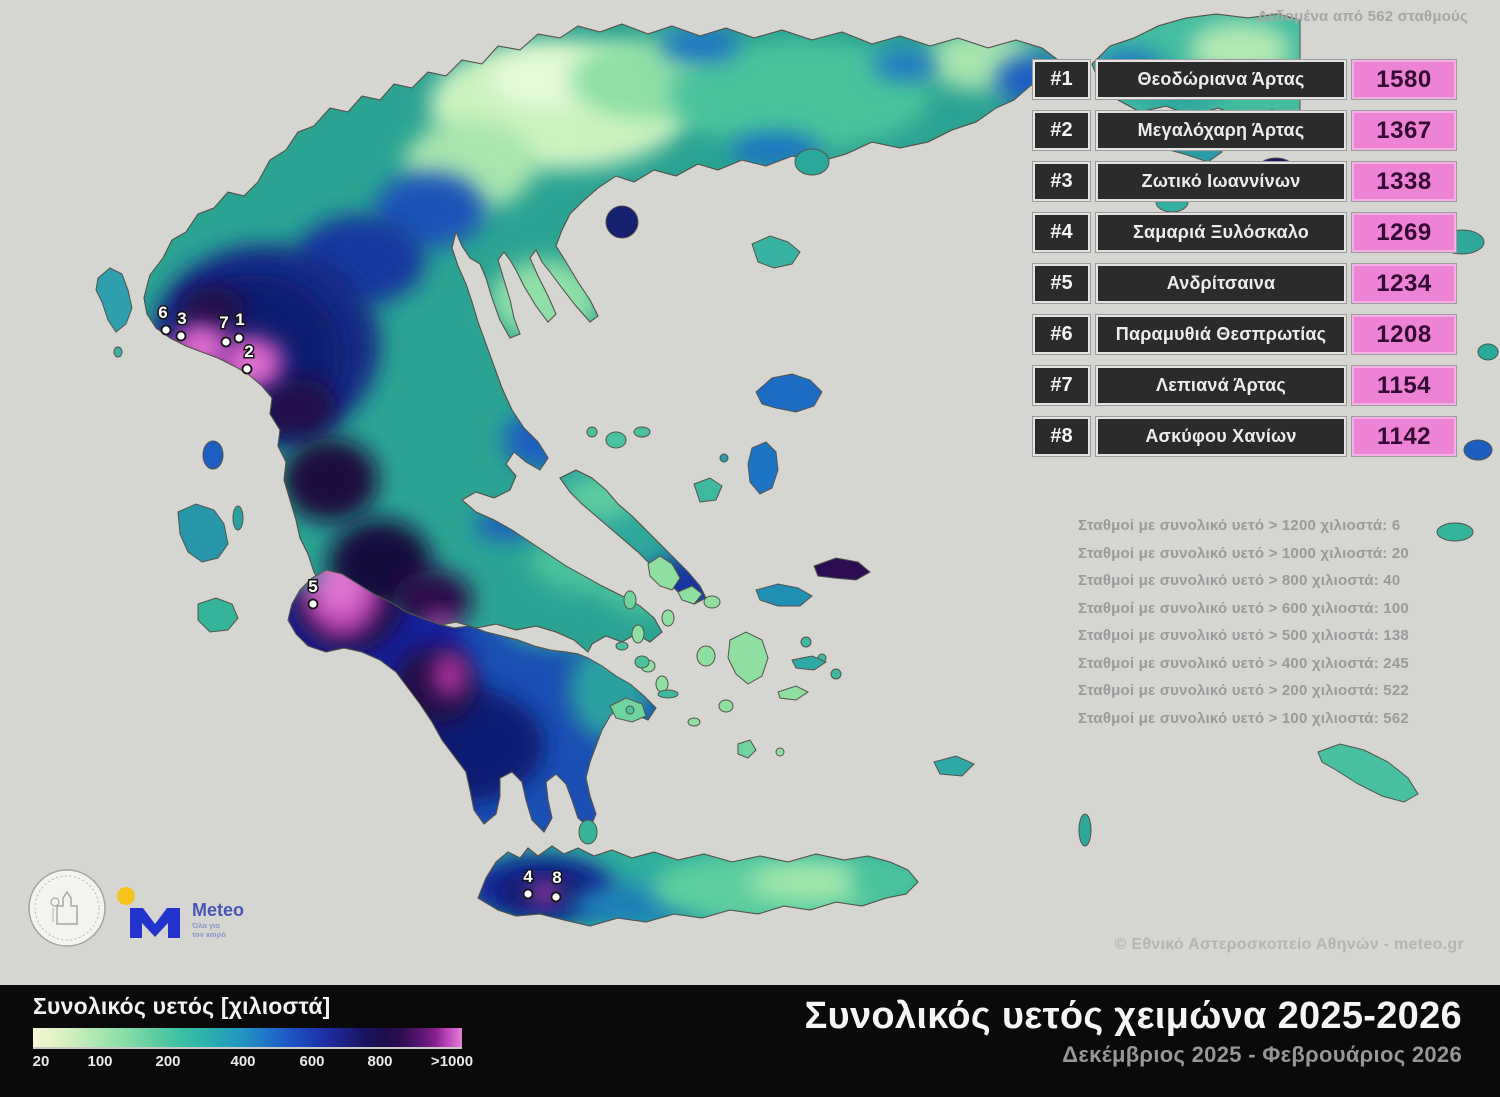  What do you see at coordinates (155, 923) in the screenshot?
I see `meteo-logo-m` at bounding box center [155, 923].